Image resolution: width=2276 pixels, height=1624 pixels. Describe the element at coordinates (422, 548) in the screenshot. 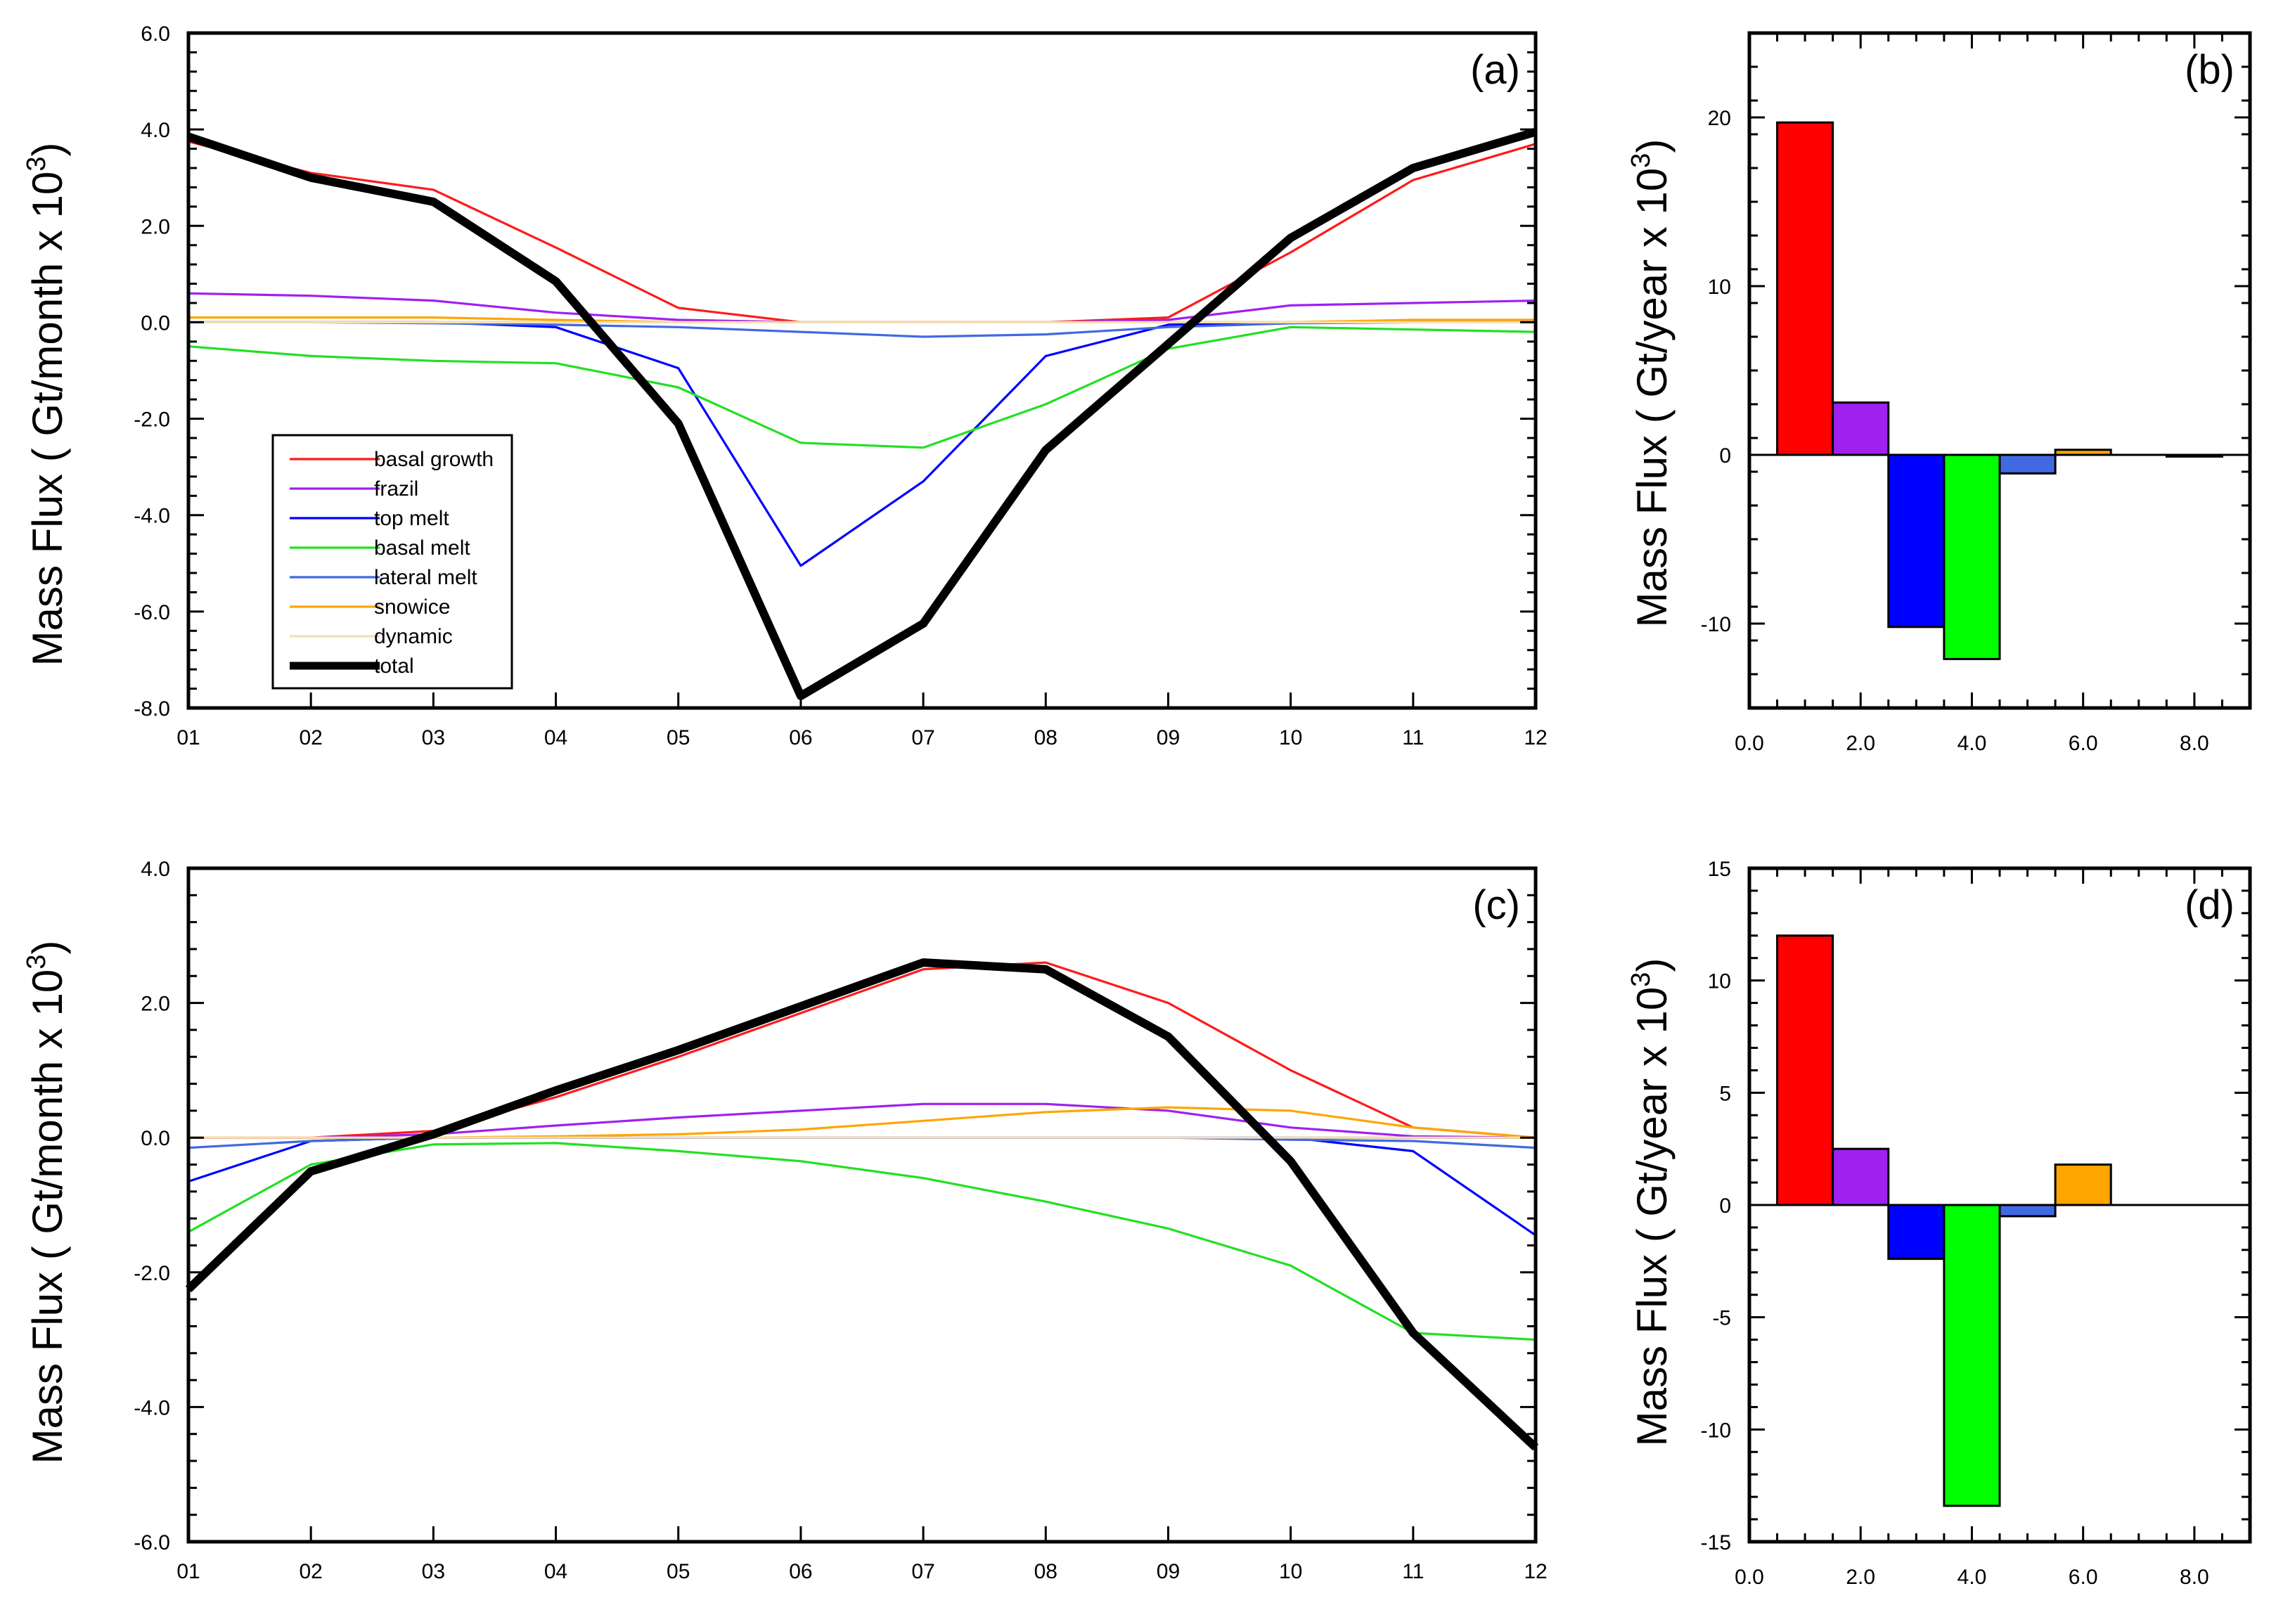

I see `legend-label: basal melt` at that location.